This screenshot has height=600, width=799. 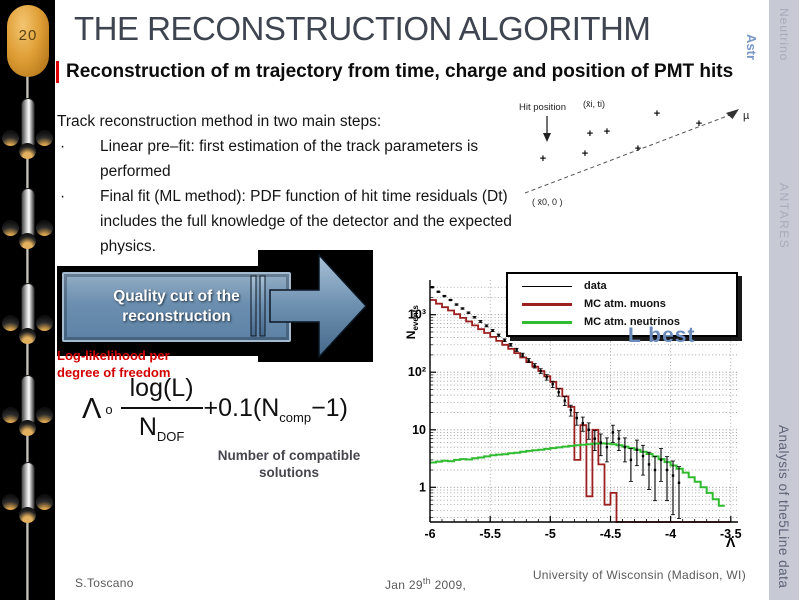 I want to click on legend-line-neutrinos, so click(x=547, y=322).